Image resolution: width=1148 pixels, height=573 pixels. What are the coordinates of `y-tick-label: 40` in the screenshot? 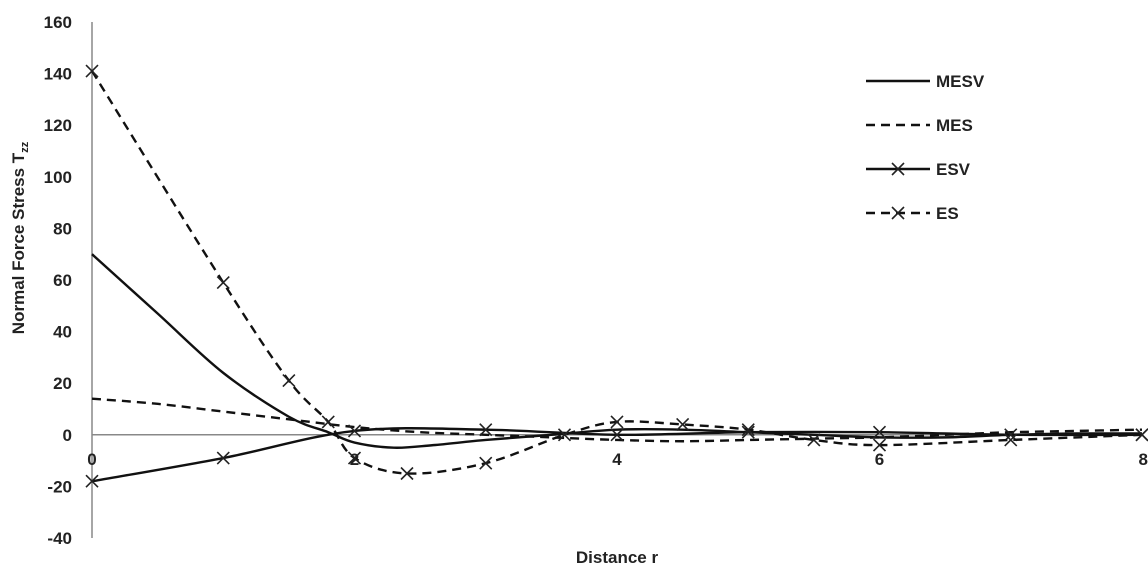 It's located at (62, 332).